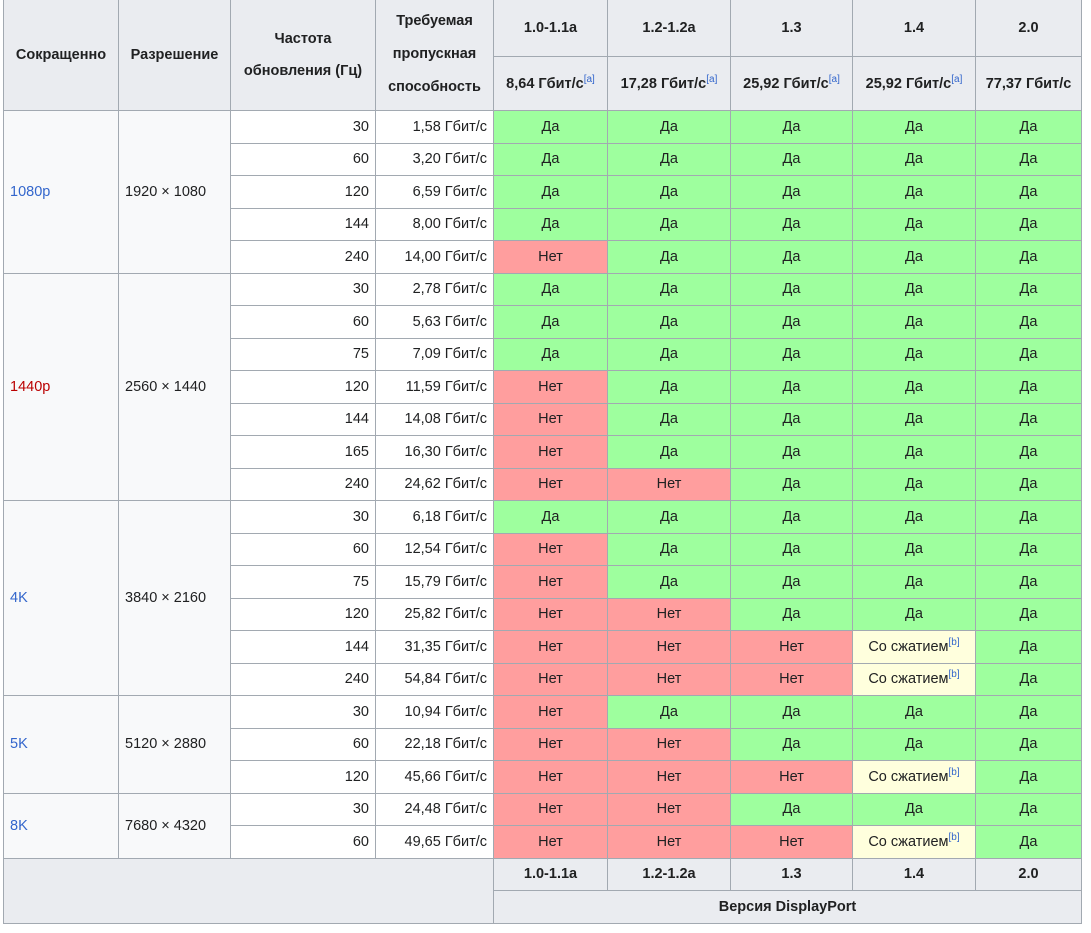  I want to click on bandwidth-cell: 2,78 Гбит/с, so click(434, 289).